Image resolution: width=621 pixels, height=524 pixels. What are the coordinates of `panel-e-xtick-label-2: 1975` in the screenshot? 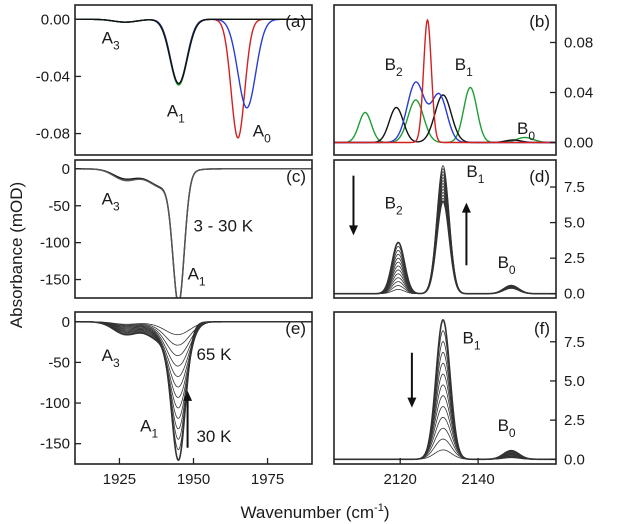 It's located at (267, 479).